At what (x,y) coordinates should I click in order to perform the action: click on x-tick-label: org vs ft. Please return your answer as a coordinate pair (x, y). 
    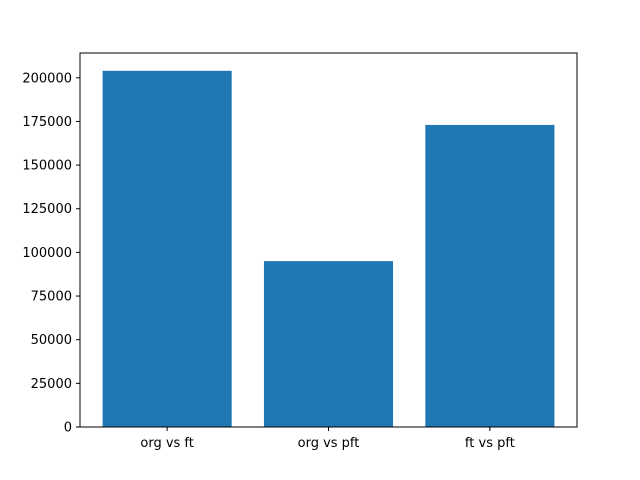
    Looking at the image, I should click on (167, 443).